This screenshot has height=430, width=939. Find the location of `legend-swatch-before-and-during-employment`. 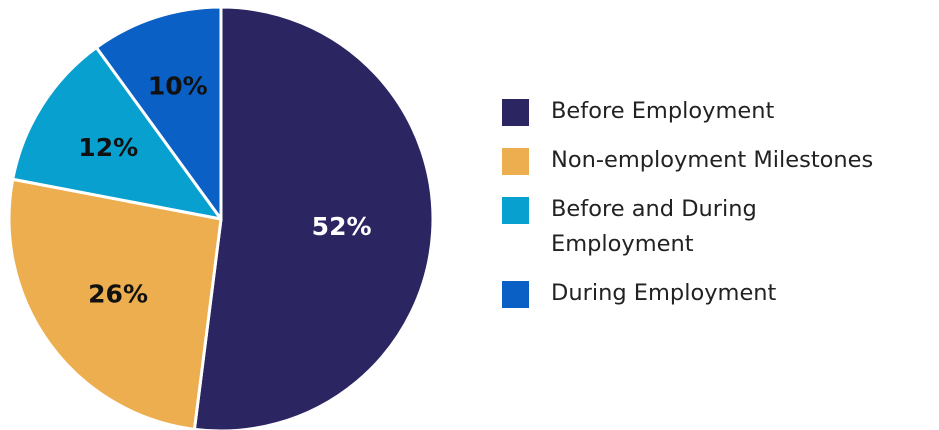

legend-swatch-before-and-during-employment is located at coordinates (515, 210).